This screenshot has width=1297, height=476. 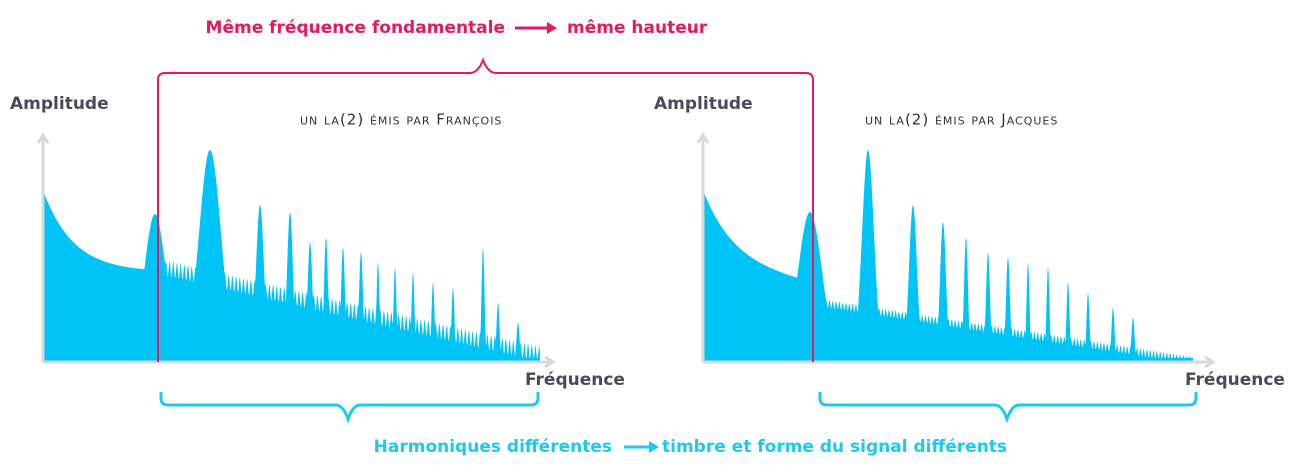 What do you see at coordinates (401, 120) in the screenshot?
I see `panel-title: un la(2) émis par François` at bounding box center [401, 120].